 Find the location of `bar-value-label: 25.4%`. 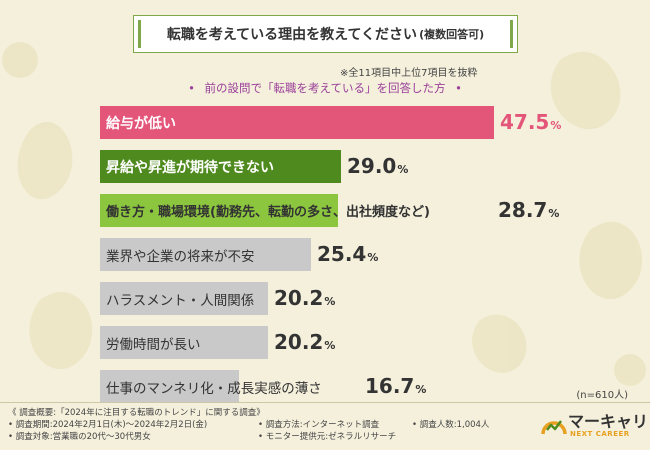

bar-value-label: 25.4% is located at coordinates (348, 254).